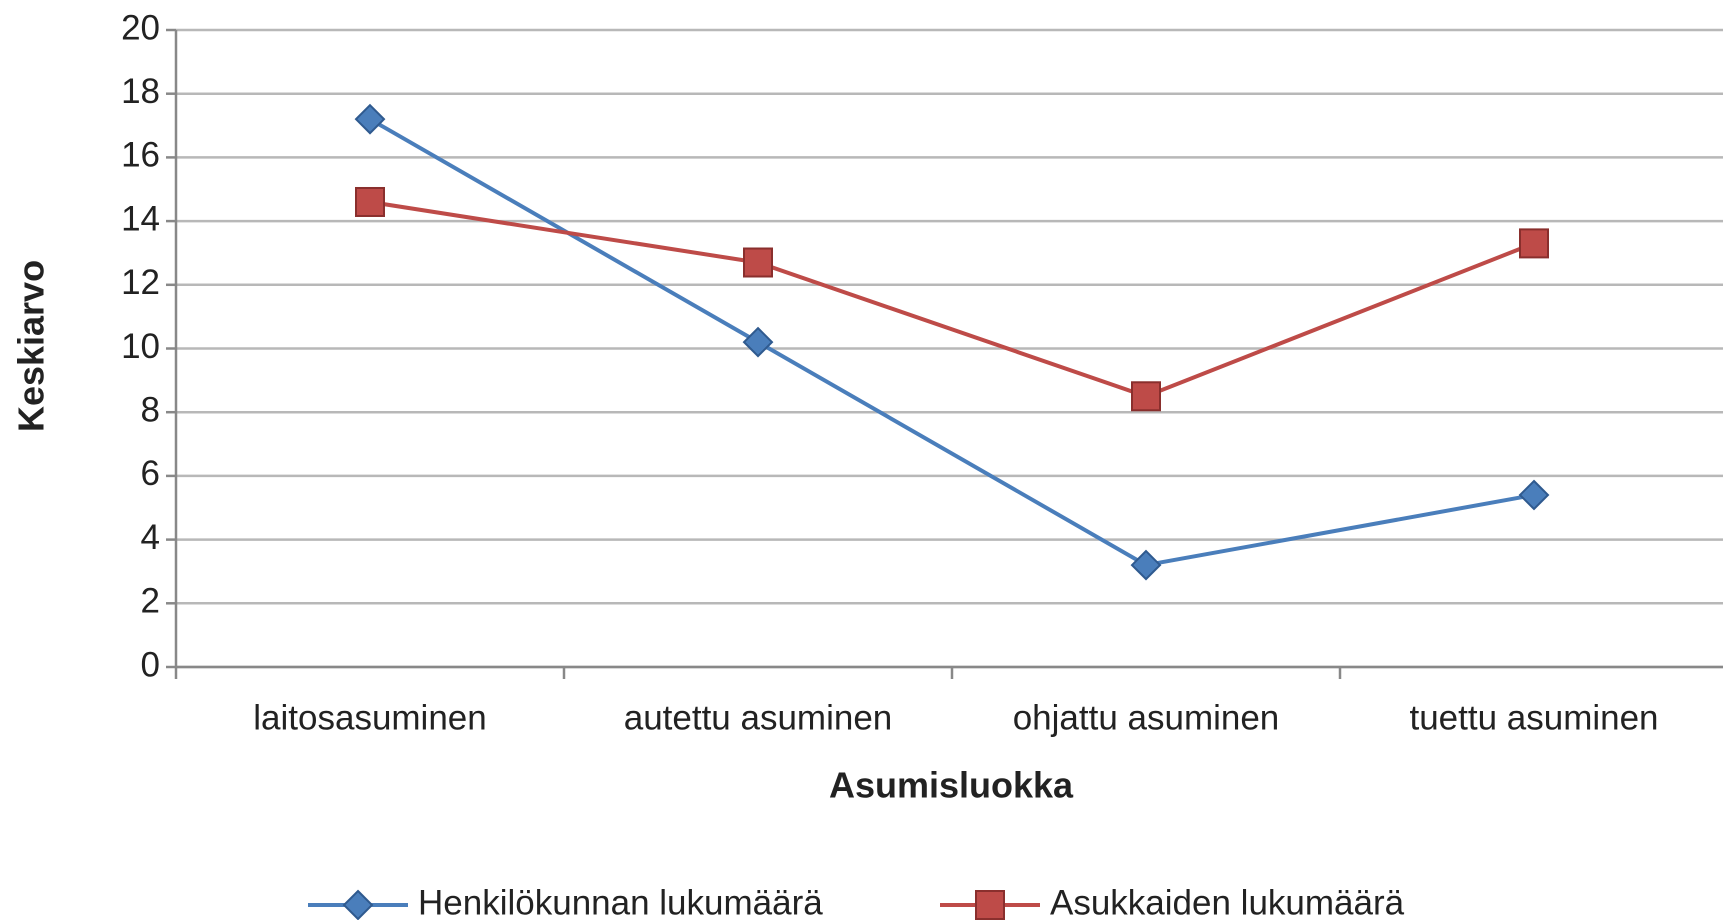 The width and height of the screenshot is (1723, 920). I want to click on legend-label: Asukkaiden lukumäärä, so click(1227, 901).